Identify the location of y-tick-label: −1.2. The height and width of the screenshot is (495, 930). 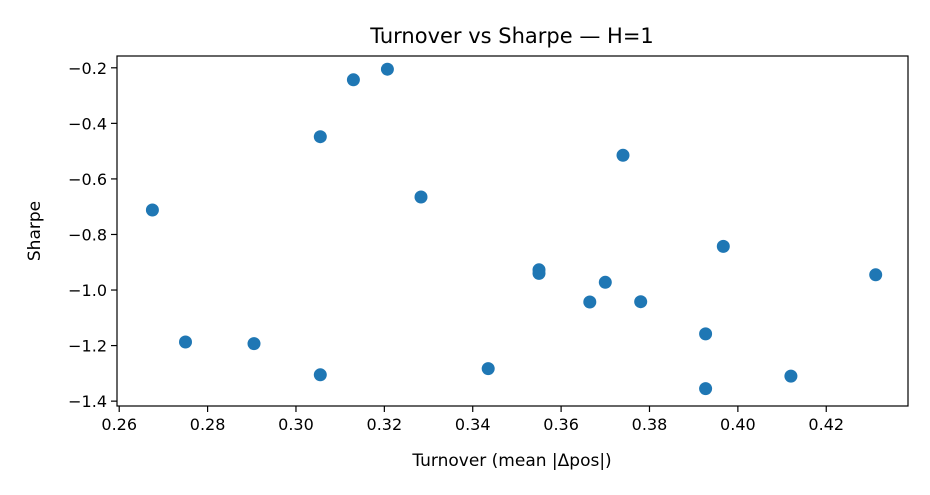
(87, 346).